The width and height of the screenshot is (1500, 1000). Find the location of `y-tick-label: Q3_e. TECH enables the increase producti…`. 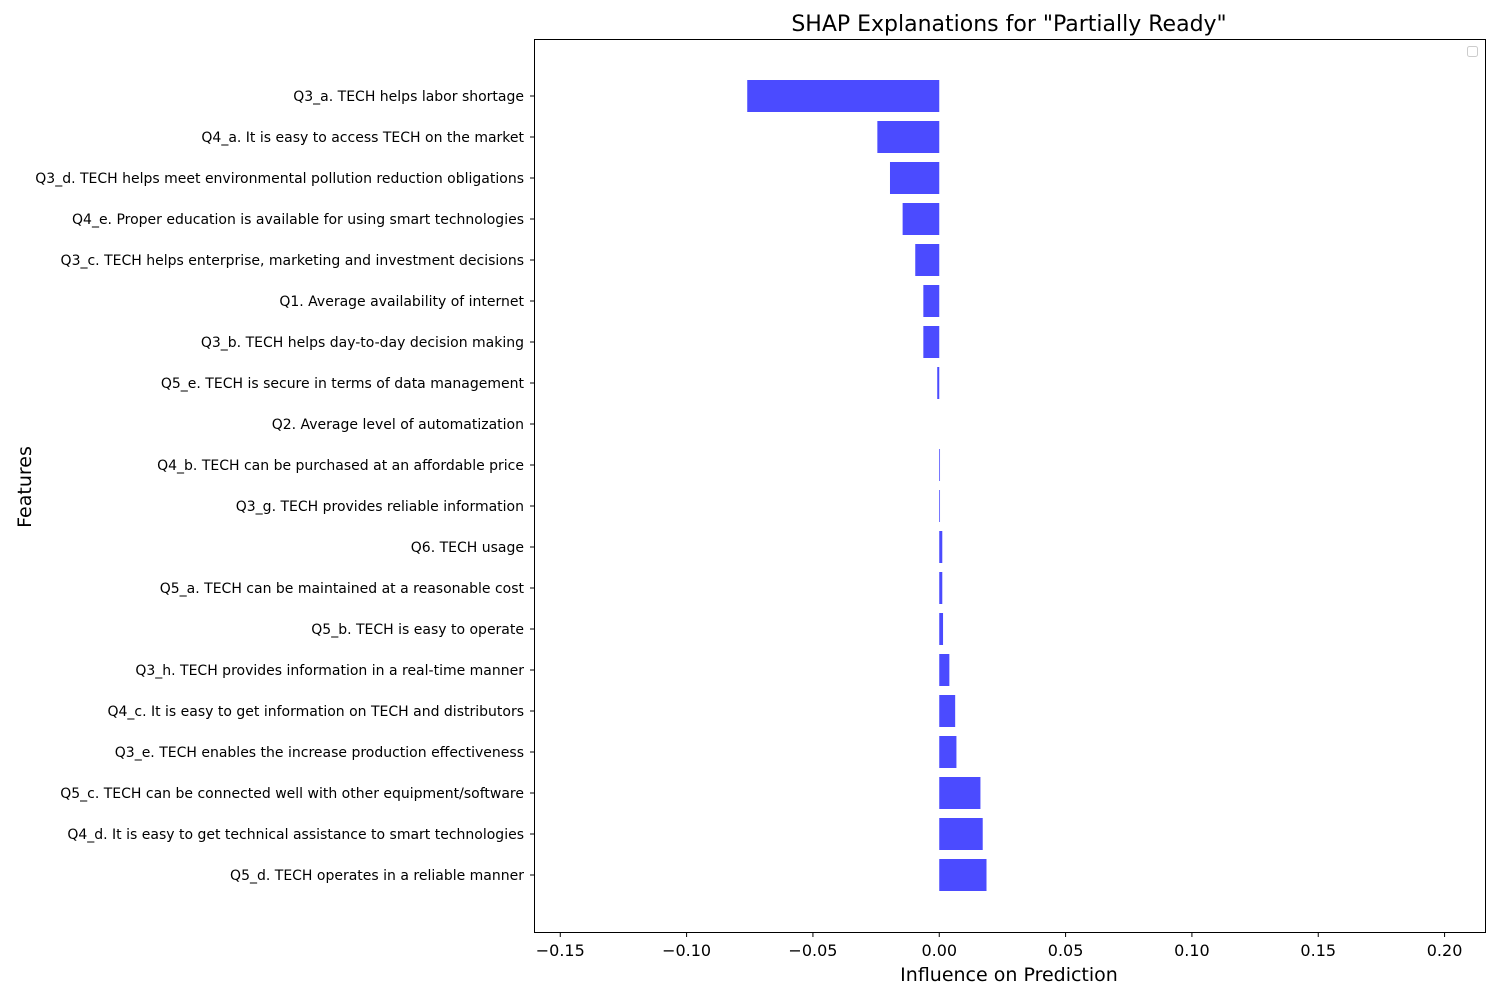

y-tick-label: Q3_e. TECH enables the increase producti… is located at coordinates (319, 753).